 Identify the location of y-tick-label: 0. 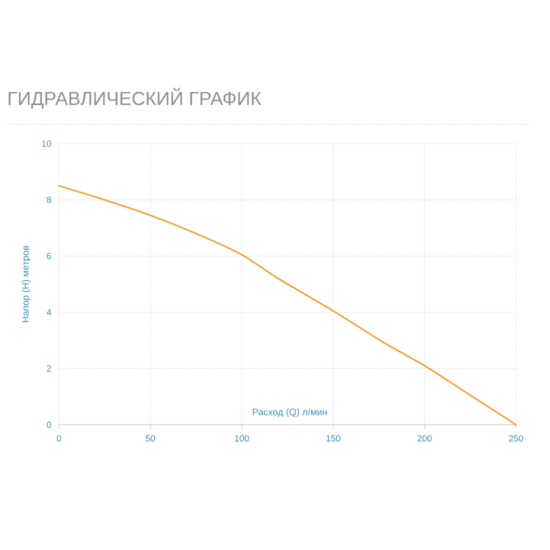
(49, 425).